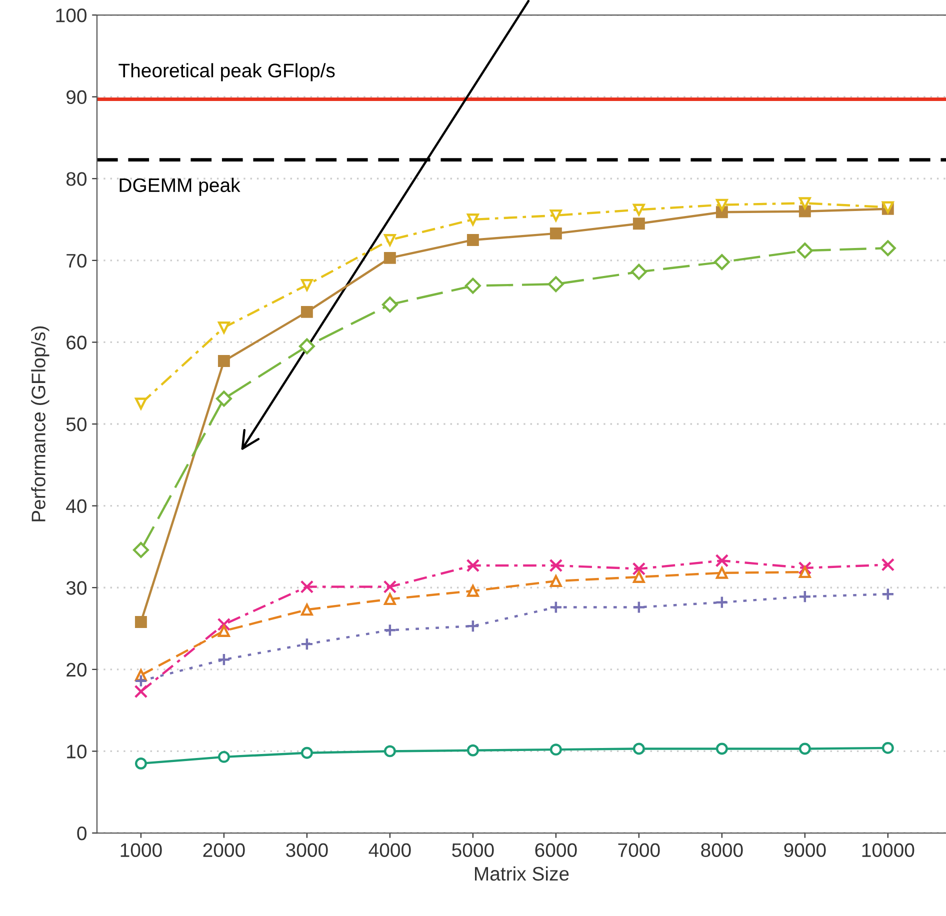  Describe the element at coordinates (805, 850) in the screenshot. I see `x-tick-label: 9000` at that location.